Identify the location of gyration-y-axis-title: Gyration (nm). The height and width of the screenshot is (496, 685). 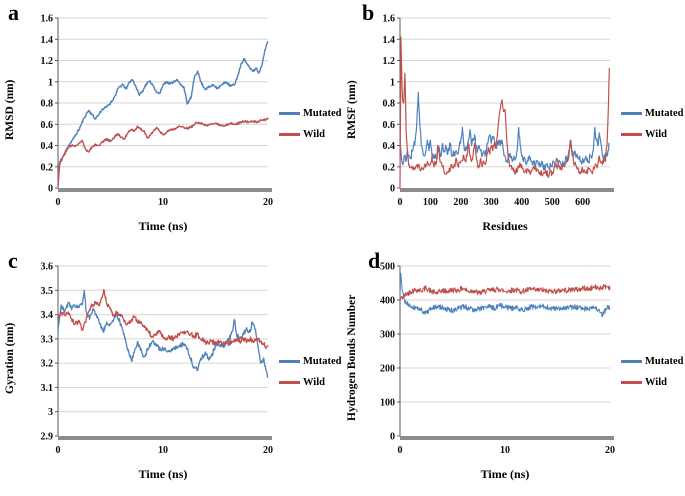
(10, 358).